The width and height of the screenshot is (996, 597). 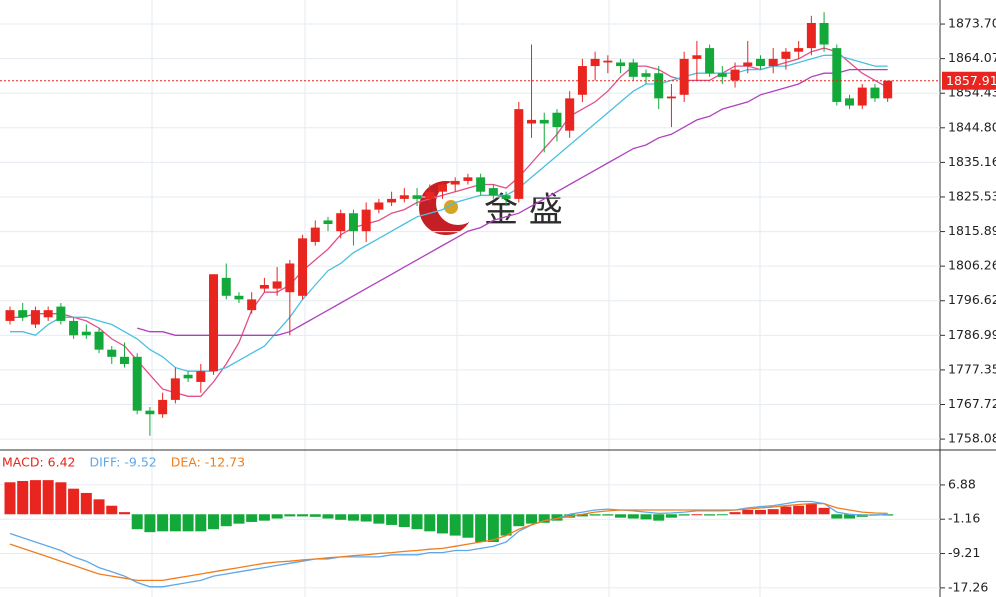 What do you see at coordinates (972, 57) in the screenshot?
I see `y-tick-label: 1864.07` at bounding box center [972, 57].